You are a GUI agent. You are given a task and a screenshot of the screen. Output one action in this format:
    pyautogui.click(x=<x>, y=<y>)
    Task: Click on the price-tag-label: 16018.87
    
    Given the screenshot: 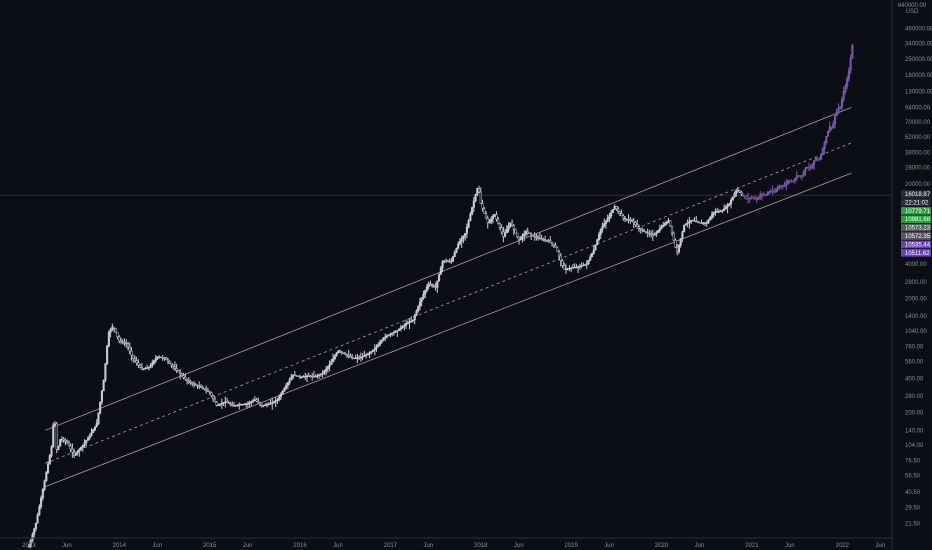 What is the action you would take?
    pyautogui.click(x=918, y=195)
    